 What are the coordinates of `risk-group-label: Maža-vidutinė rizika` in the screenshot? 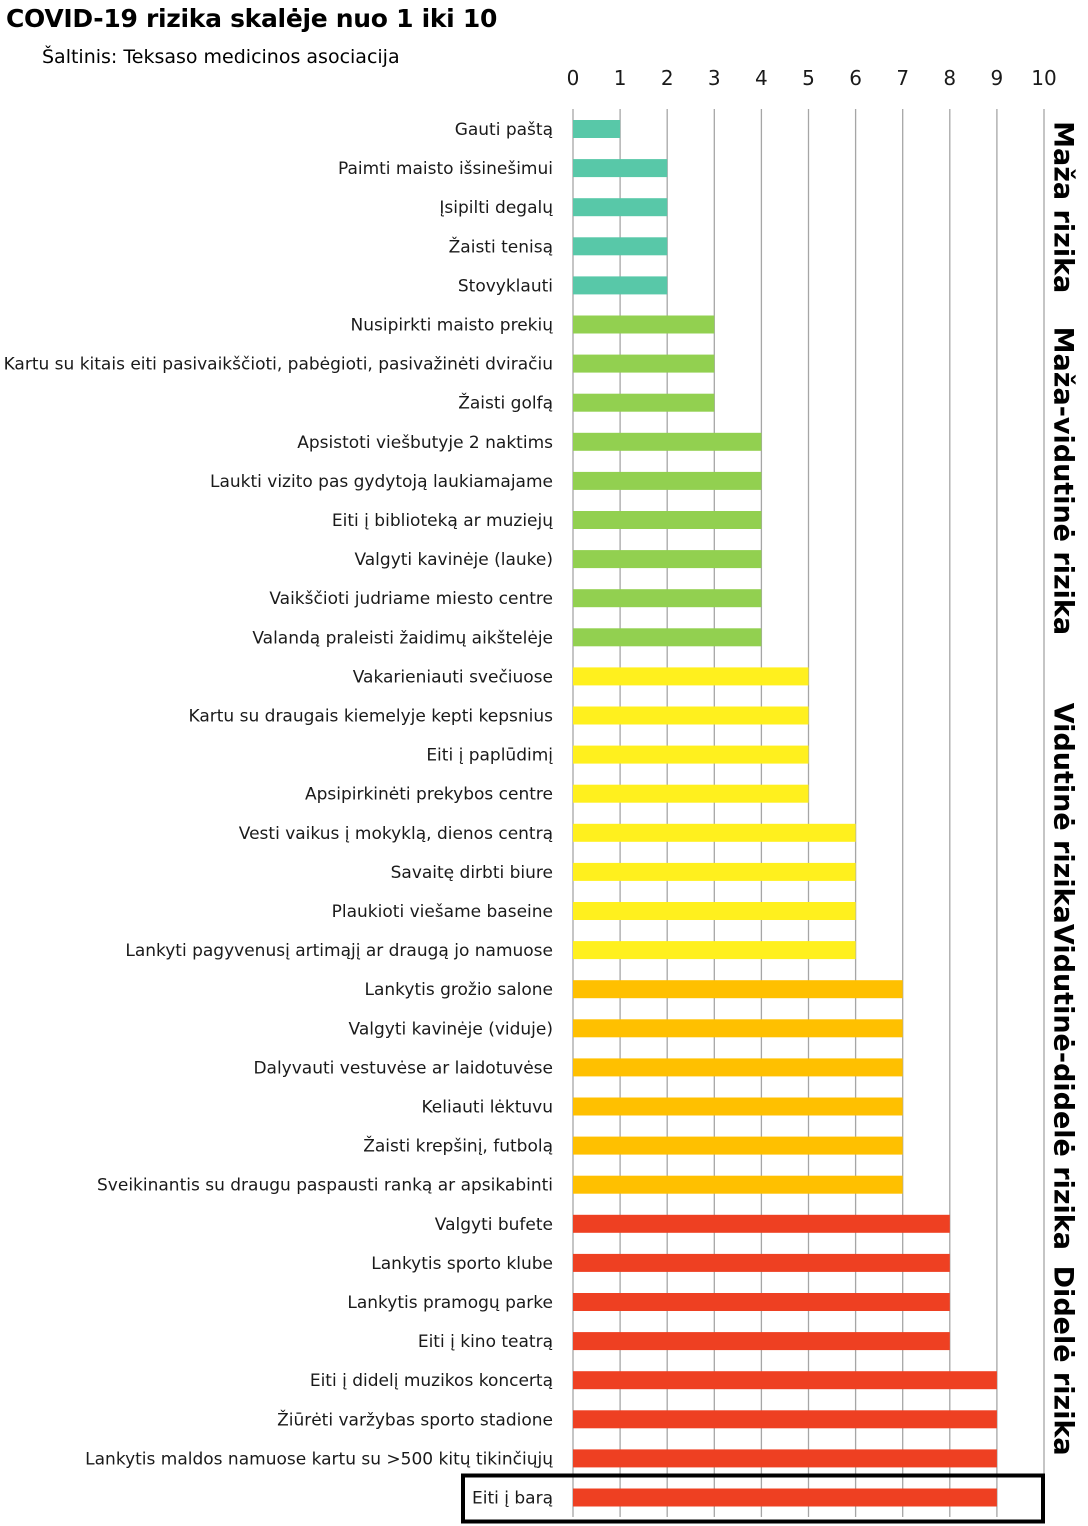 It's located at (1063, 481).